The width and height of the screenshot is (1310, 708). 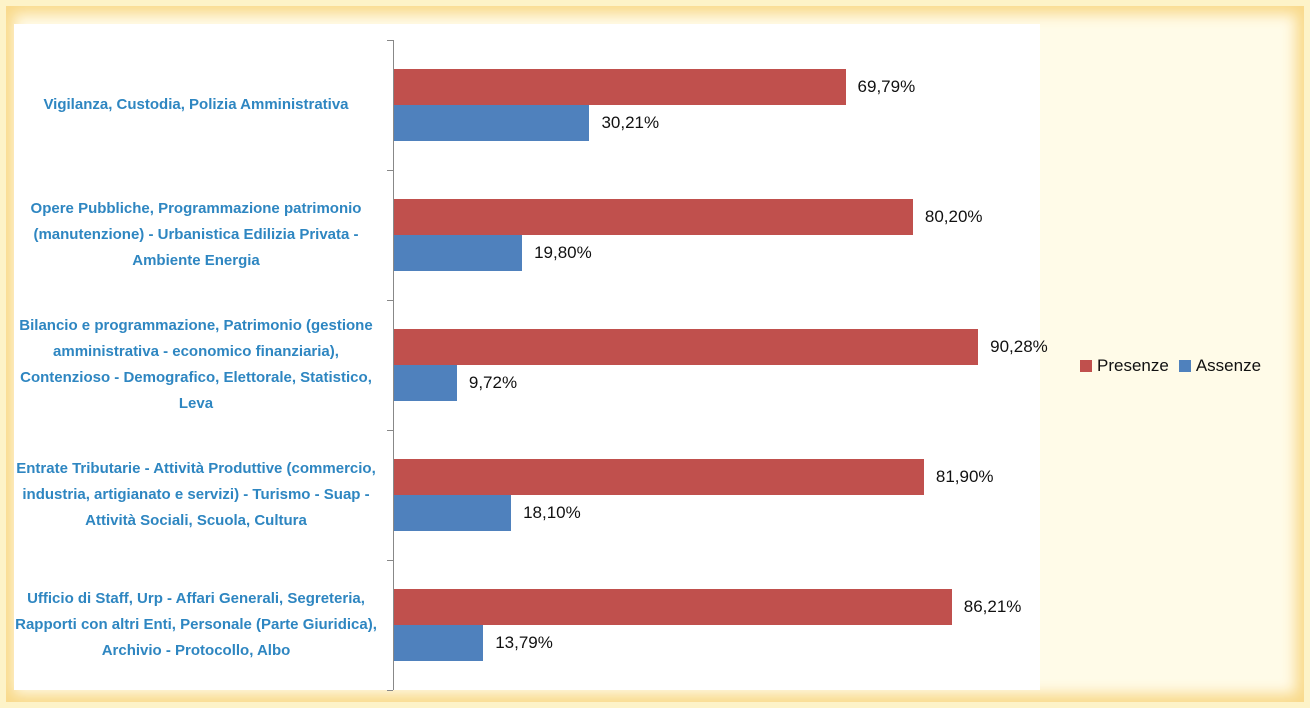 I want to click on value-label: 9,72%, so click(x=493, y=382).